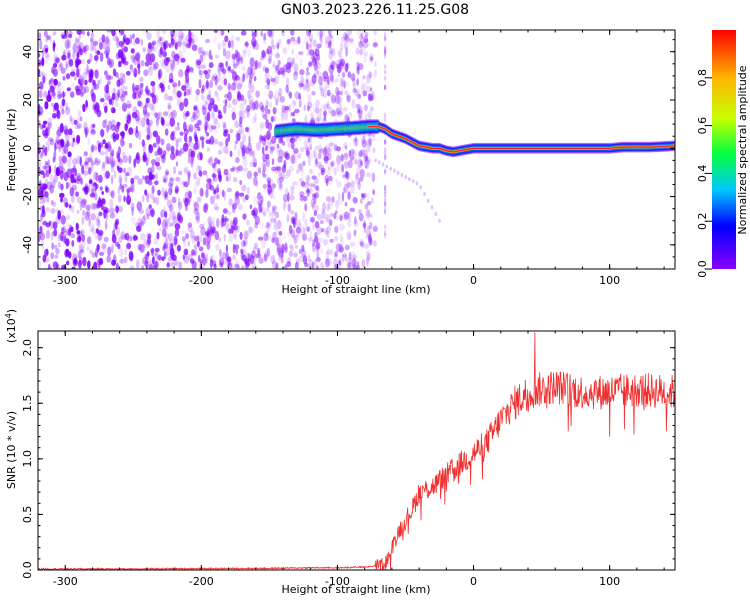 Image resolution: width=750 pixels, height=600 pixels. I want to click on tail-blob, so click(383, 164).